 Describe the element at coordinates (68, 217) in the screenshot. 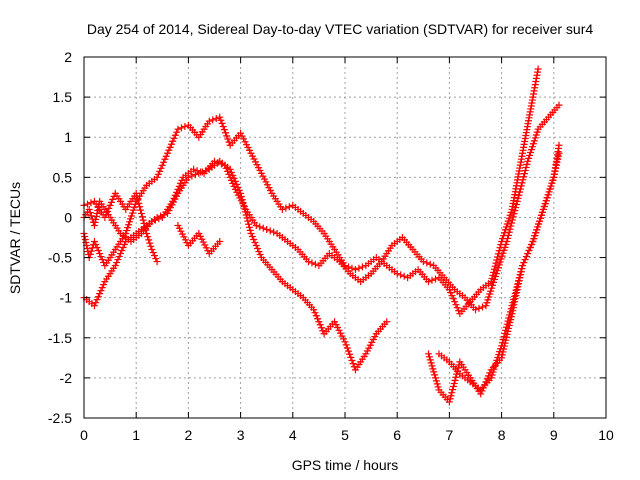

I see `y-tick-label: 0` at that location.